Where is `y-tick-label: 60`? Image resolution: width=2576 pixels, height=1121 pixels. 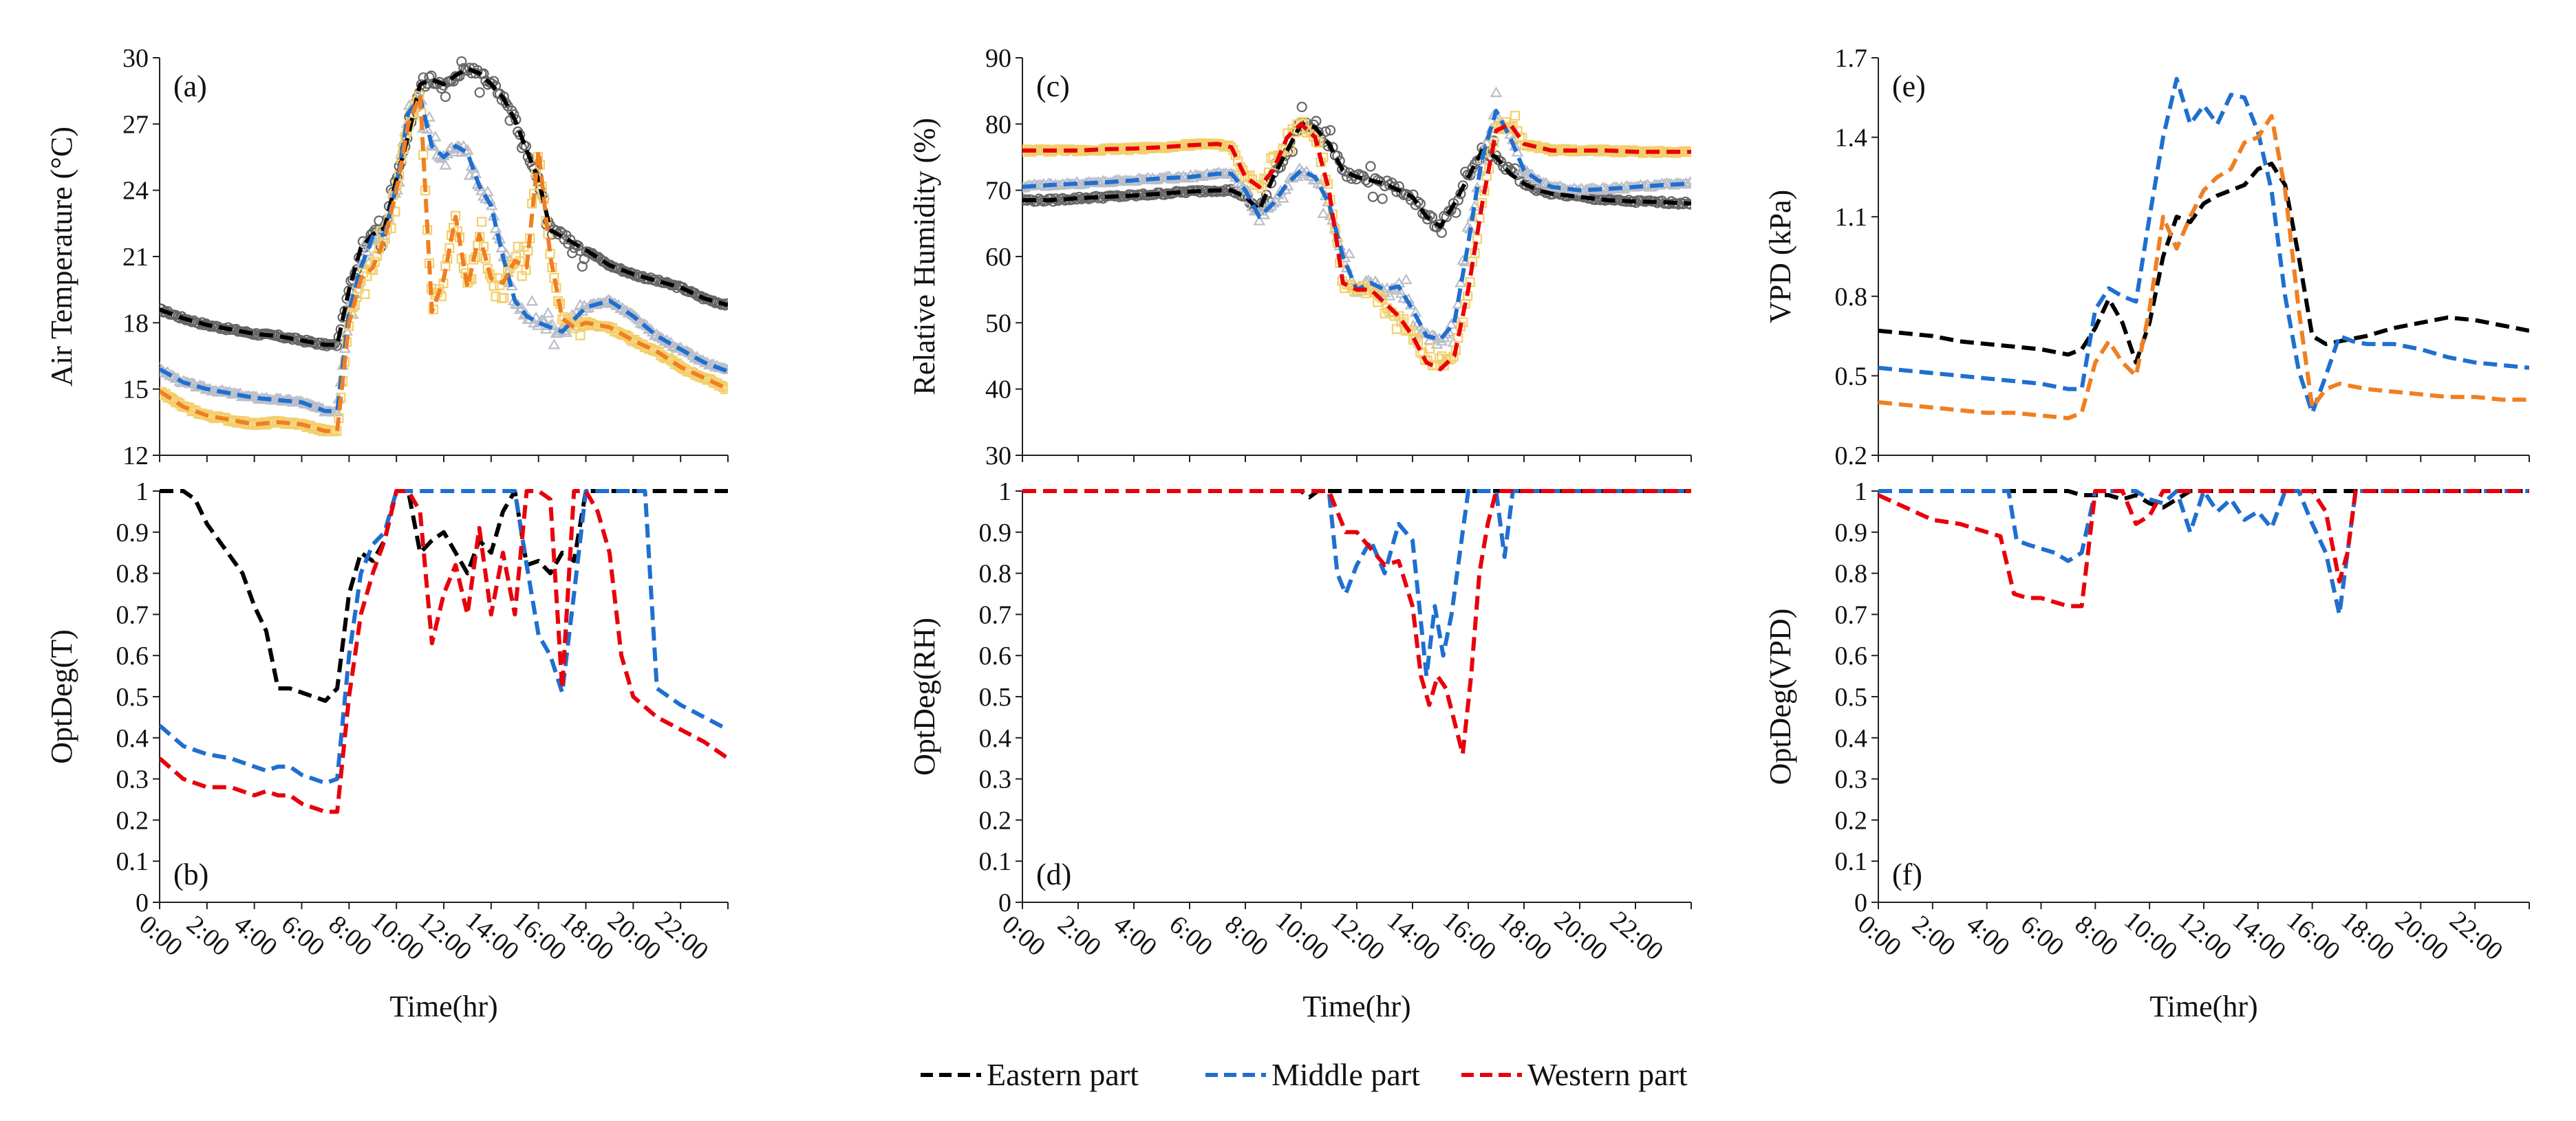 y-tick-label: 60 is located at coordinates (998, 257).